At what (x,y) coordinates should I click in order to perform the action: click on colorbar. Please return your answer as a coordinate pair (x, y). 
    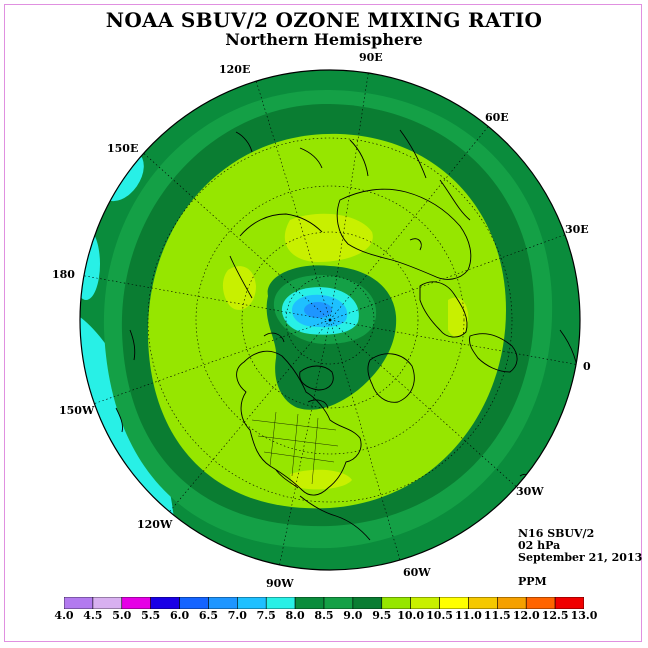
    Looking at the image, I should click on (324, 603).